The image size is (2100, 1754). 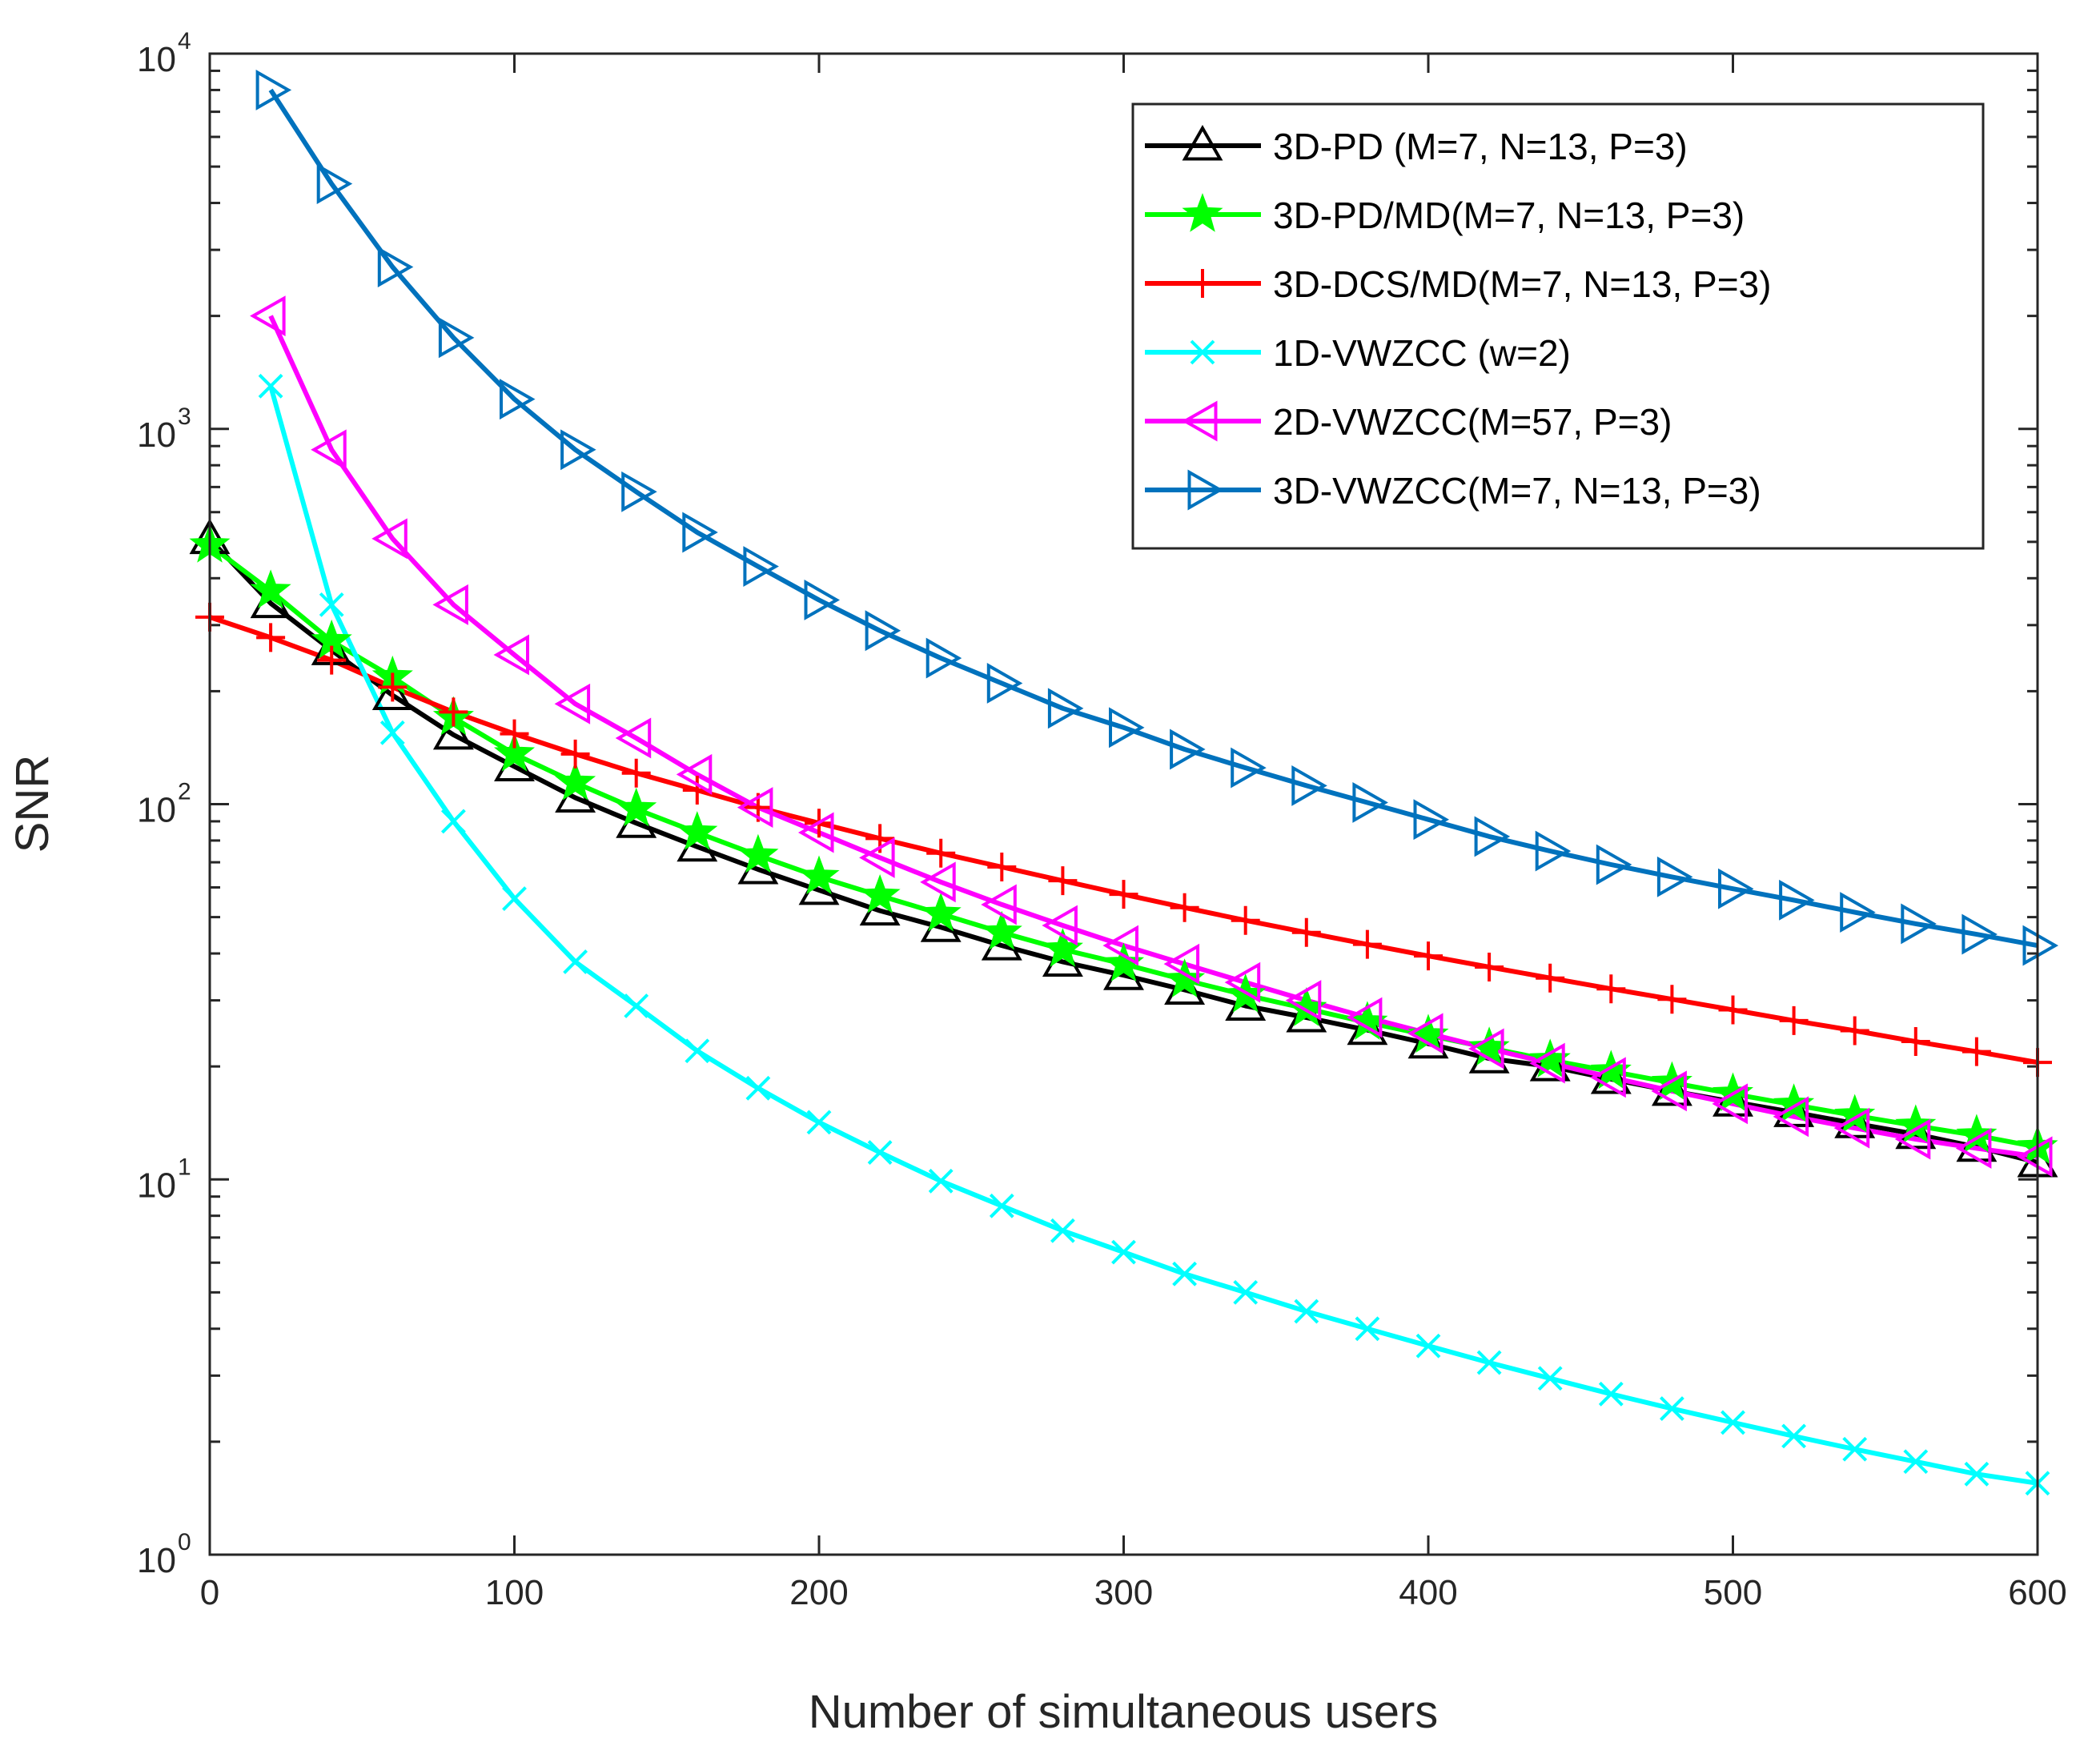 I want to click on y-tick-label-1e2: 10, so click(x=156, y=810).